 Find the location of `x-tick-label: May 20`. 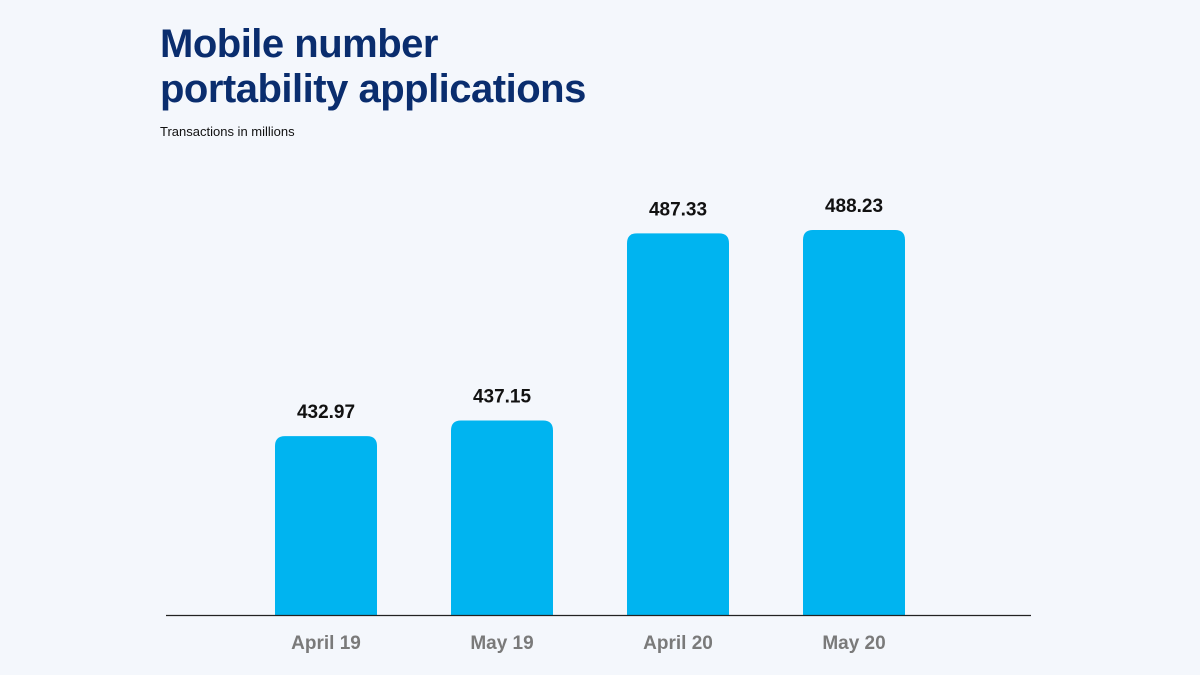

x-tick-label: May 20 is located at coordinates (853, 643).